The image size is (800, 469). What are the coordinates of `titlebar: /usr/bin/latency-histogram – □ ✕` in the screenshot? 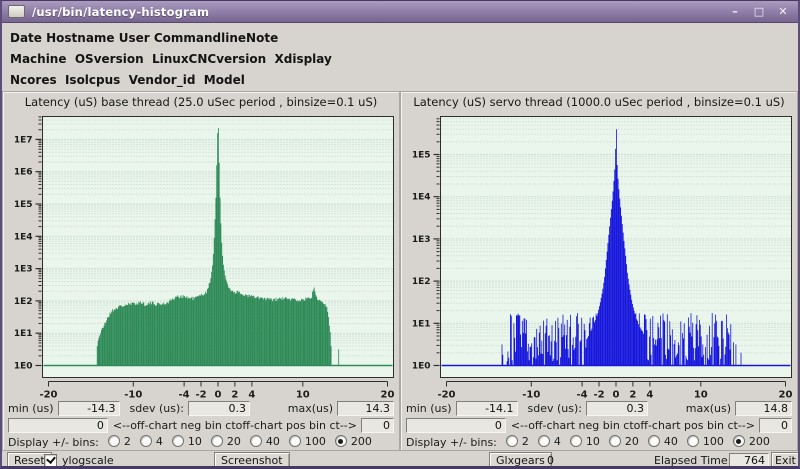 It's located at (400, 12).